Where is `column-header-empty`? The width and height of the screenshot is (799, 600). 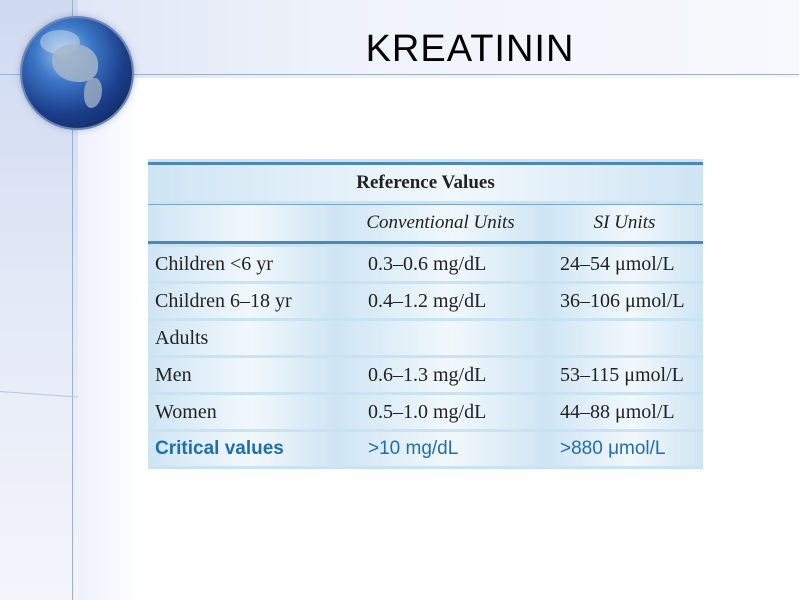 column-header-empty is located at coordinates (241, 224).